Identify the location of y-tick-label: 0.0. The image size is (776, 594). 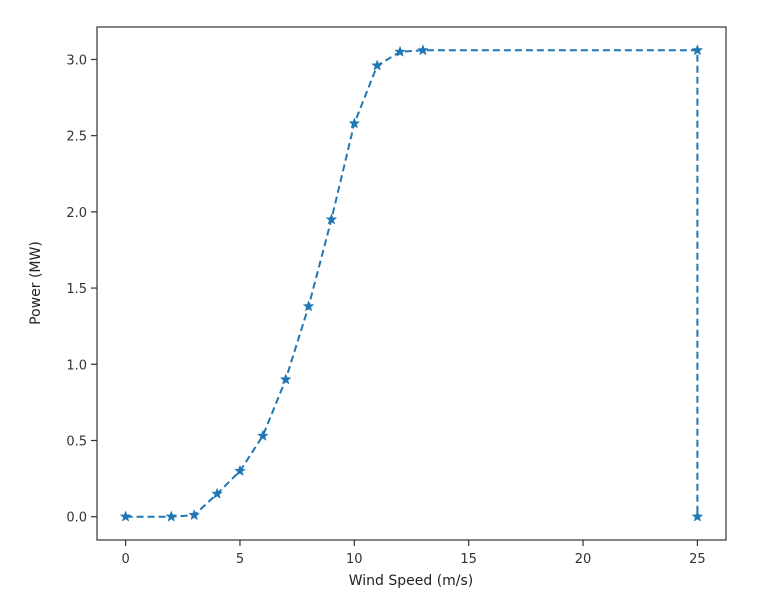
(76, 518).